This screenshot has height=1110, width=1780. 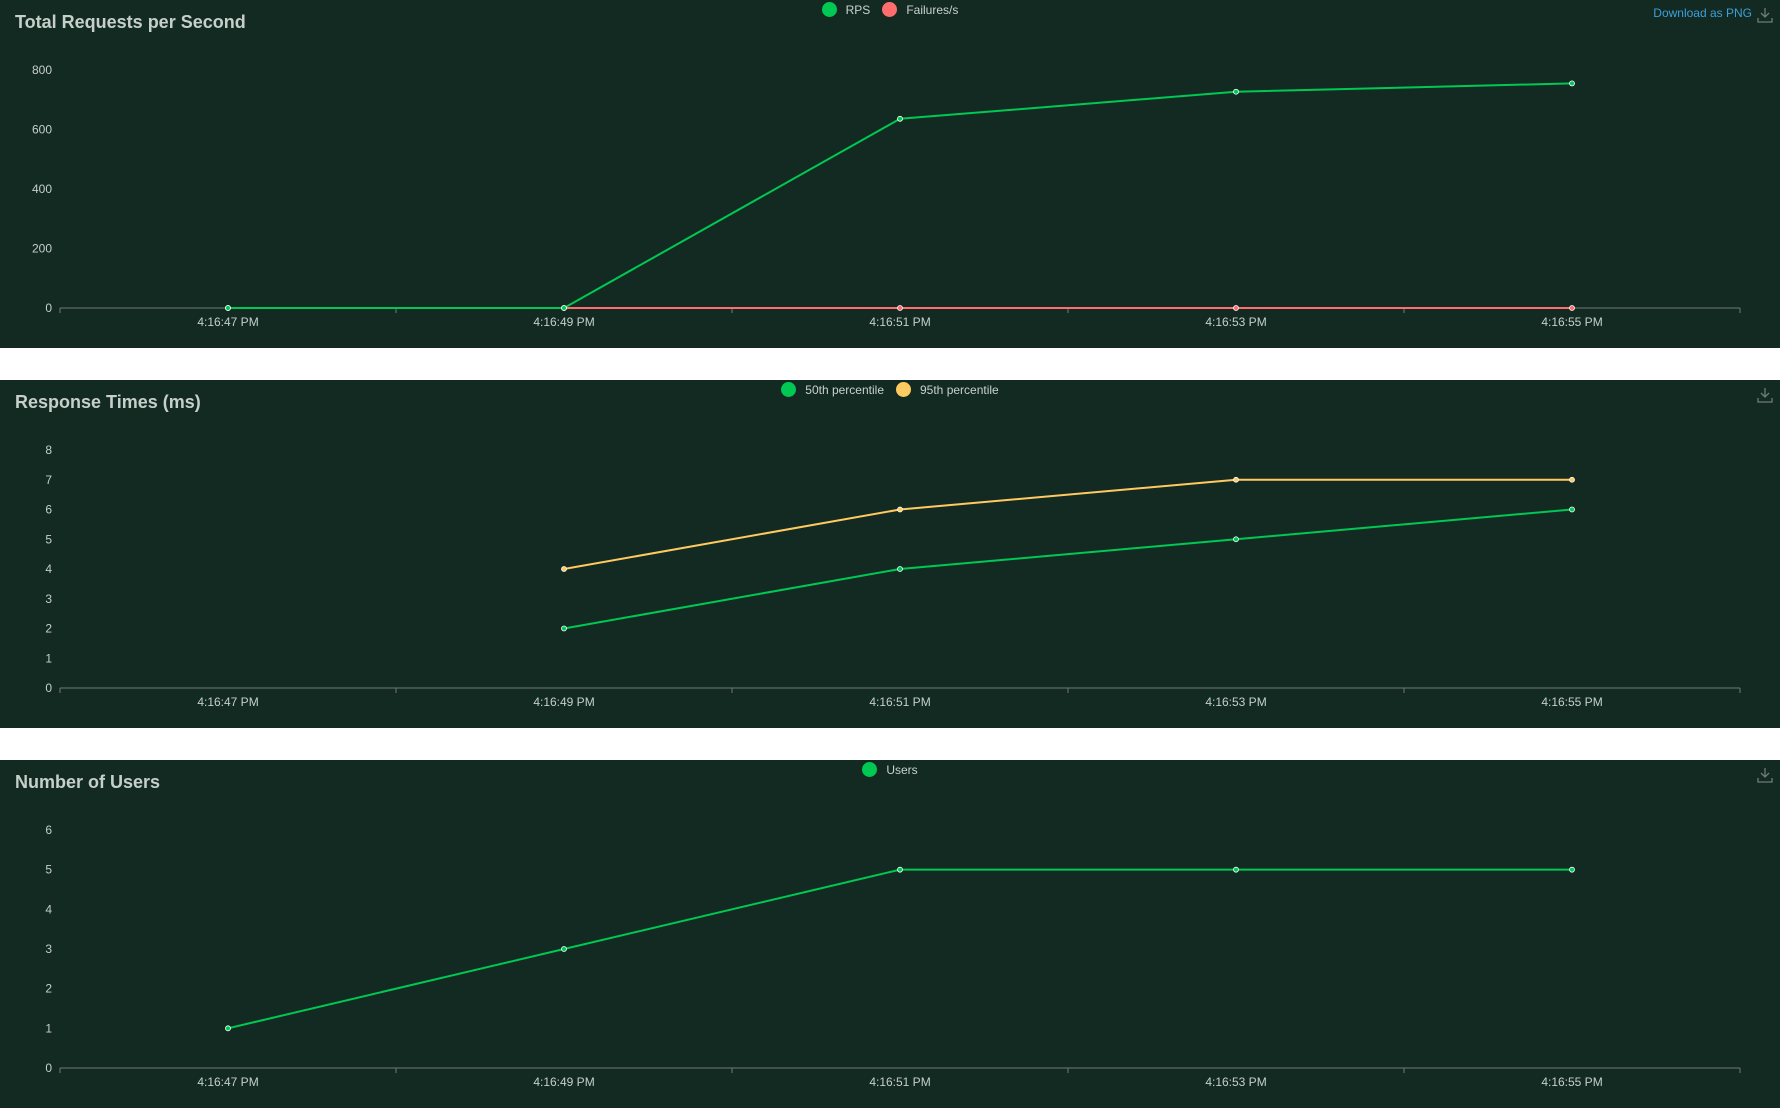 What do you see at coordinates (42, 249) in the screenshot?
I see `y-tick-label: 200` at bounding box center [42, 249].